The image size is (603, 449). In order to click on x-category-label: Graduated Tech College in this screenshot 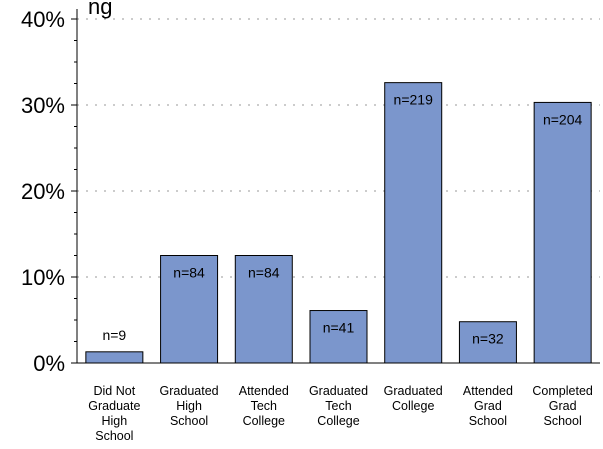, I will do `click(338, 406)`.